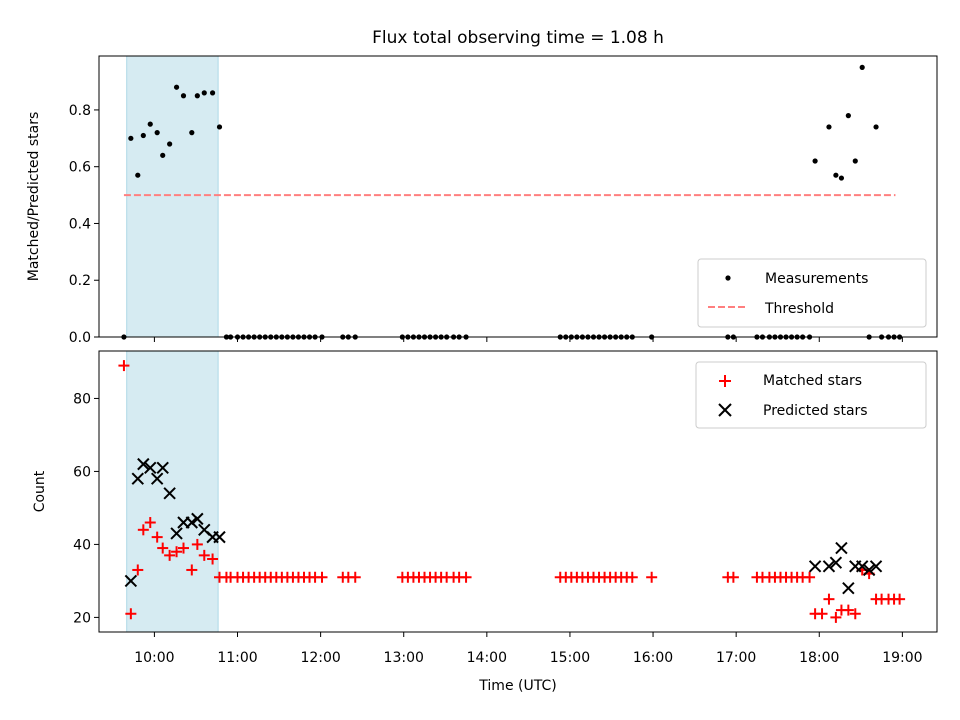 This screenshot has width=960, height=720. I want to click on y-tick-label: 20, so click(82, 618).